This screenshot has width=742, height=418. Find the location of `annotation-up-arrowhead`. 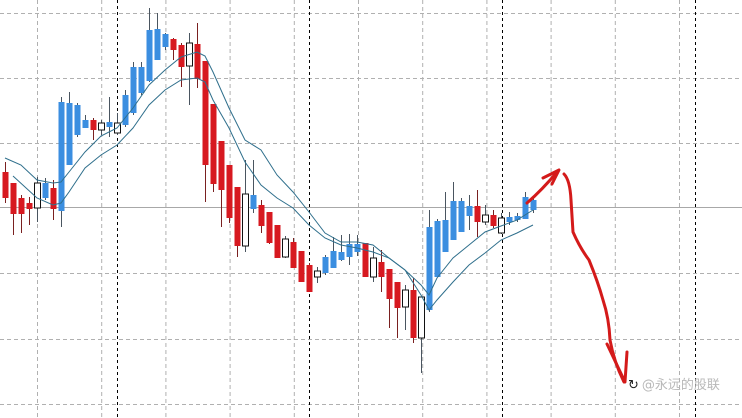

annotation-up-arrowhead is located at coordinates (551, 177).